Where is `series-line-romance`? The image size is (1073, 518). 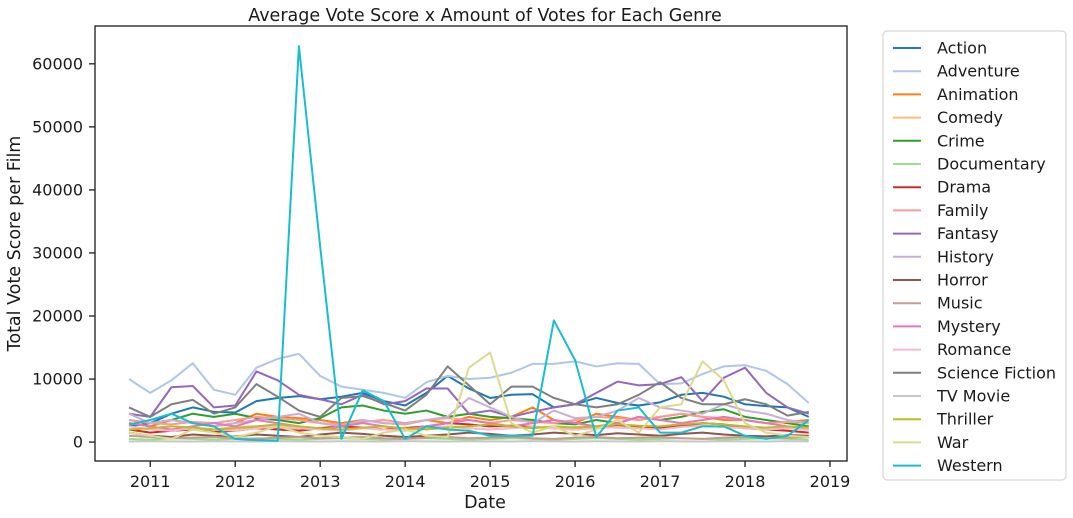 series-line-romance is located at coordinates (468, 428).